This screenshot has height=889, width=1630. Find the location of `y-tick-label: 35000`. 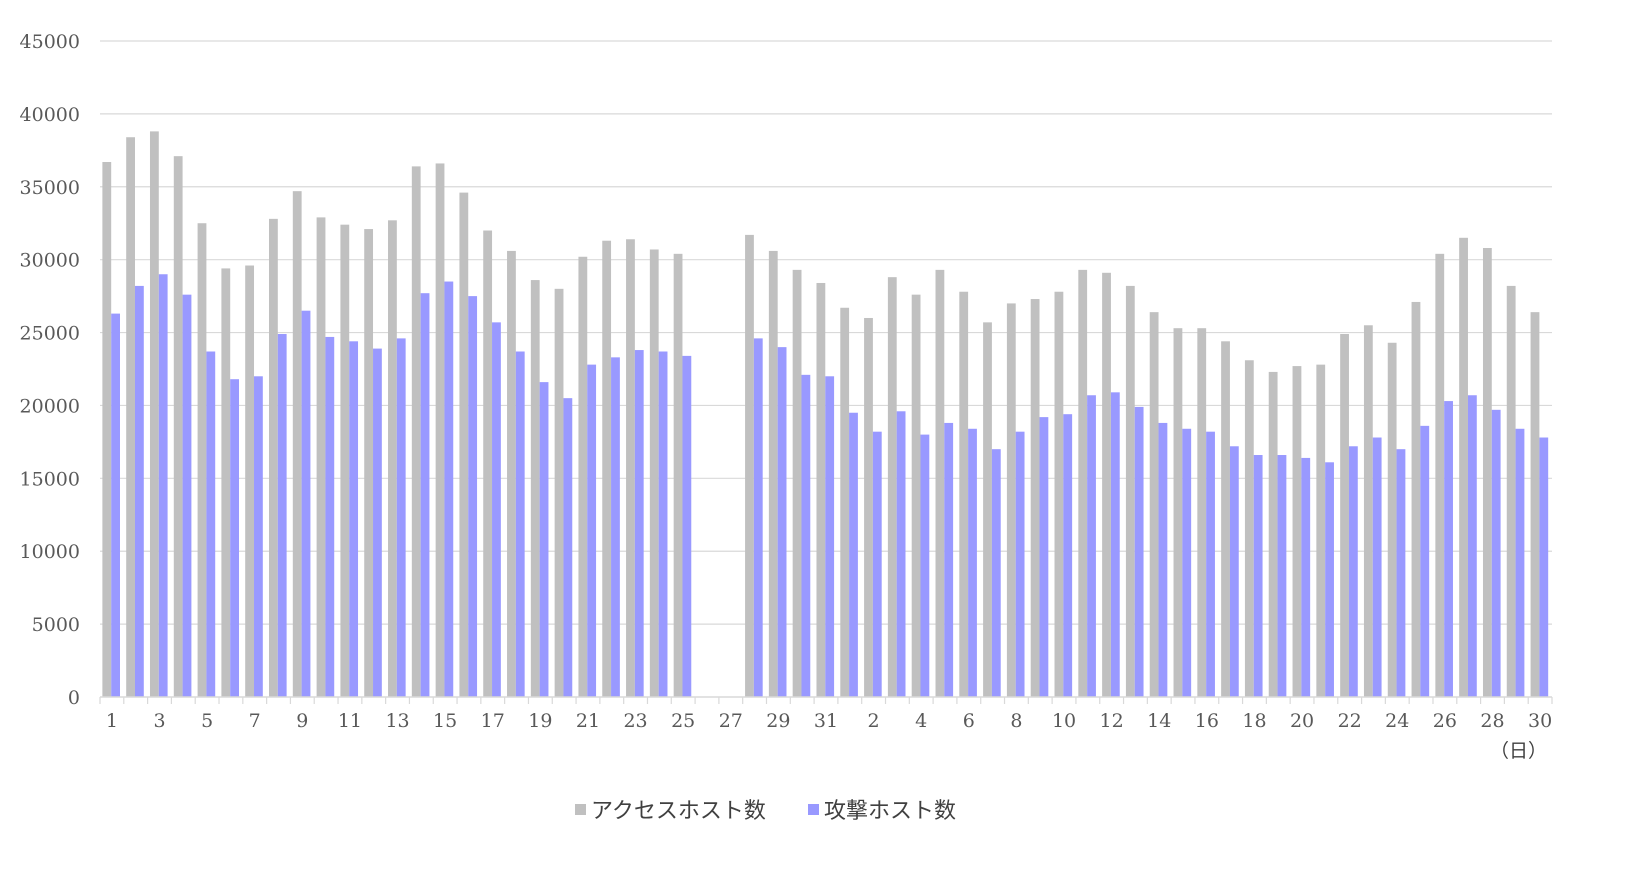

y-tick-label: 35000 is located at coordinates (50, 188).